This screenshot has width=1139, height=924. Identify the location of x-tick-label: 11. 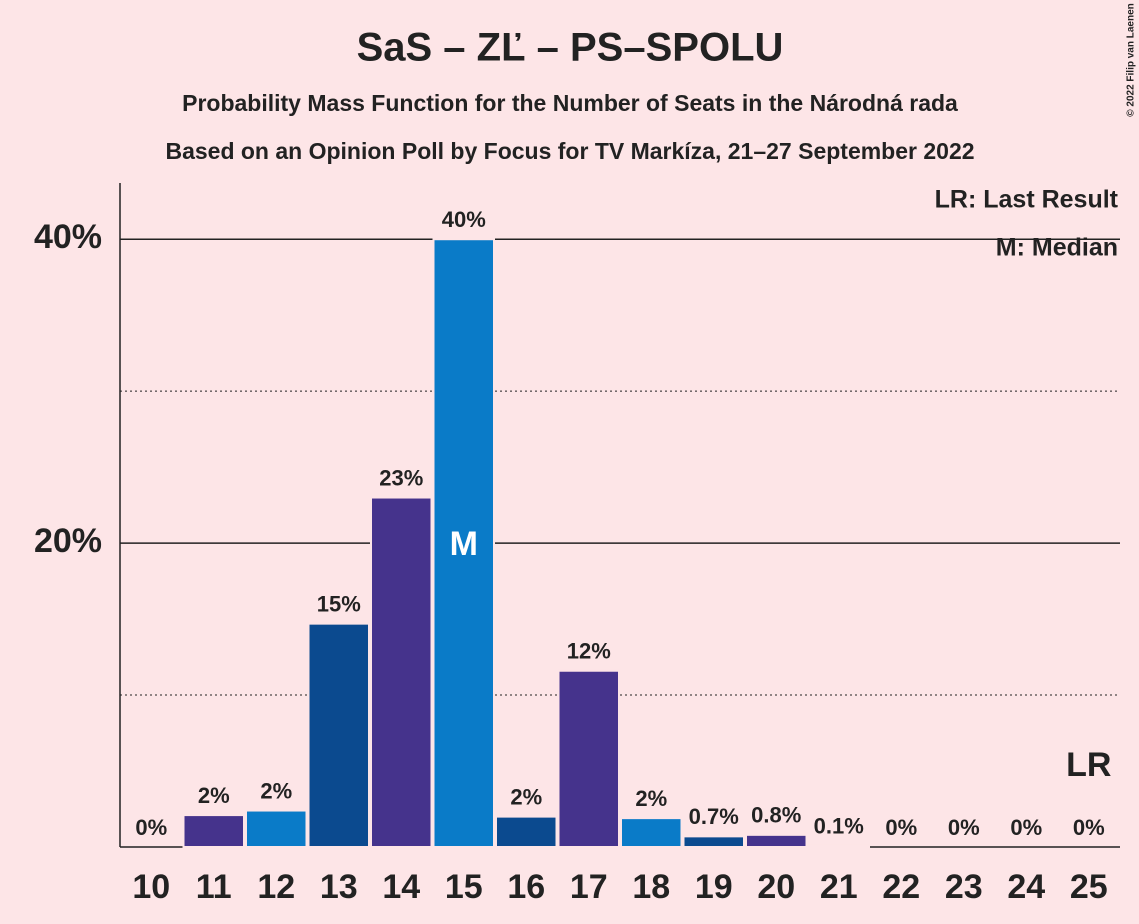
(214, 887).